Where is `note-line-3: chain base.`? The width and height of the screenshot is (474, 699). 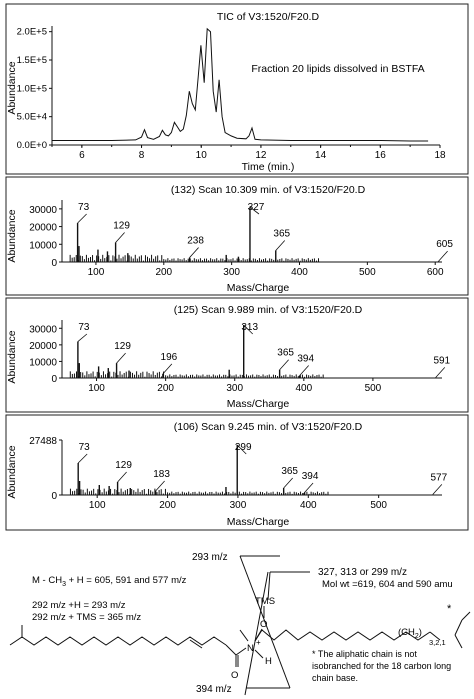
note-line-3: chain base. is located at coordinates (335, 678).